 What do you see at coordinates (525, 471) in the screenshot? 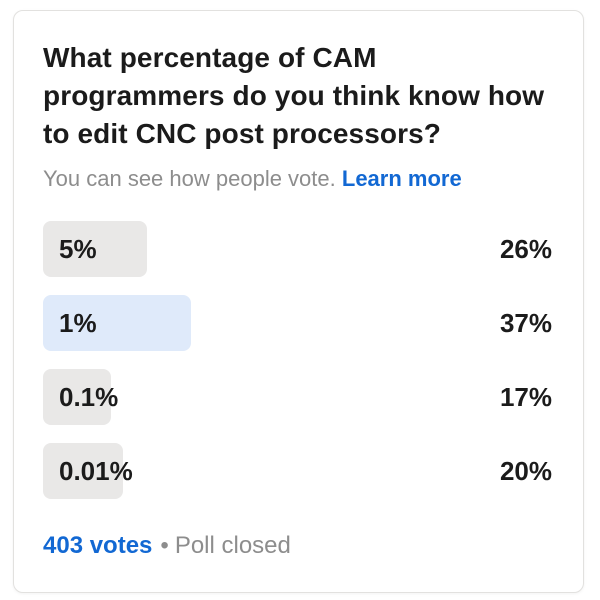
I see `poll-option-result: 20%` at bounding box center [525, 471].